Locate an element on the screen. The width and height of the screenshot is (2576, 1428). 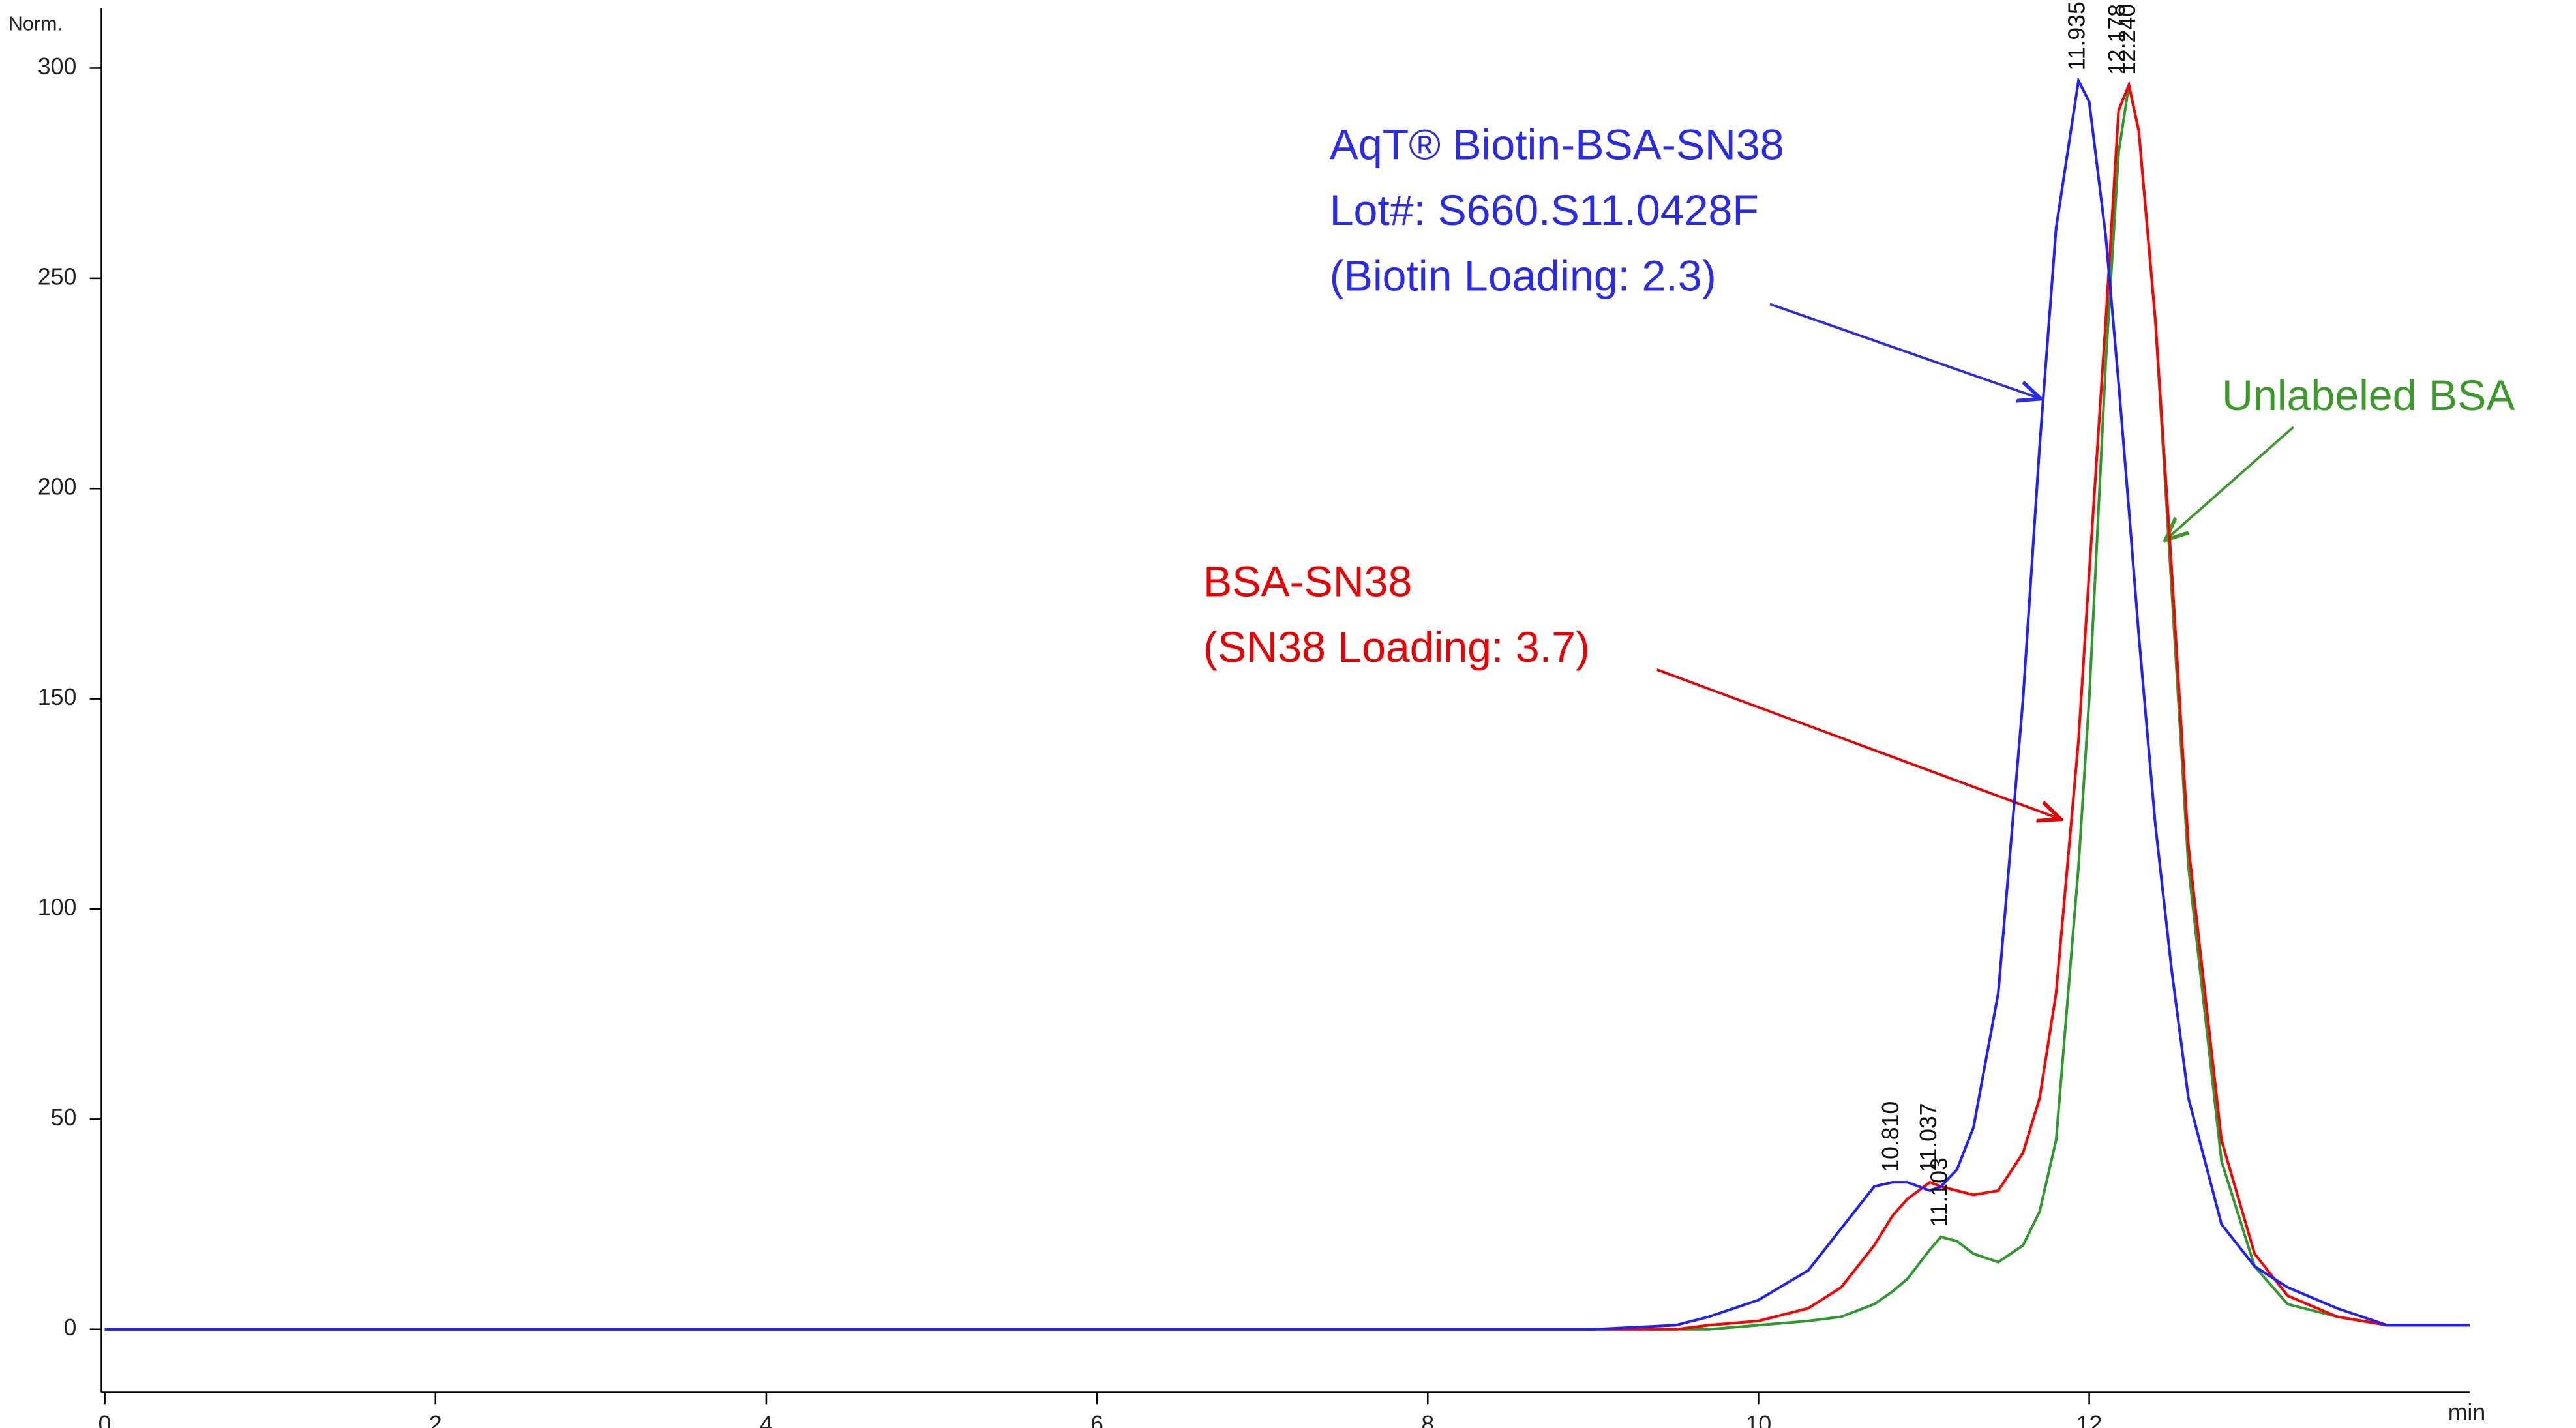
x-tick-label: 6 is located at coordinates (1096, 1419).